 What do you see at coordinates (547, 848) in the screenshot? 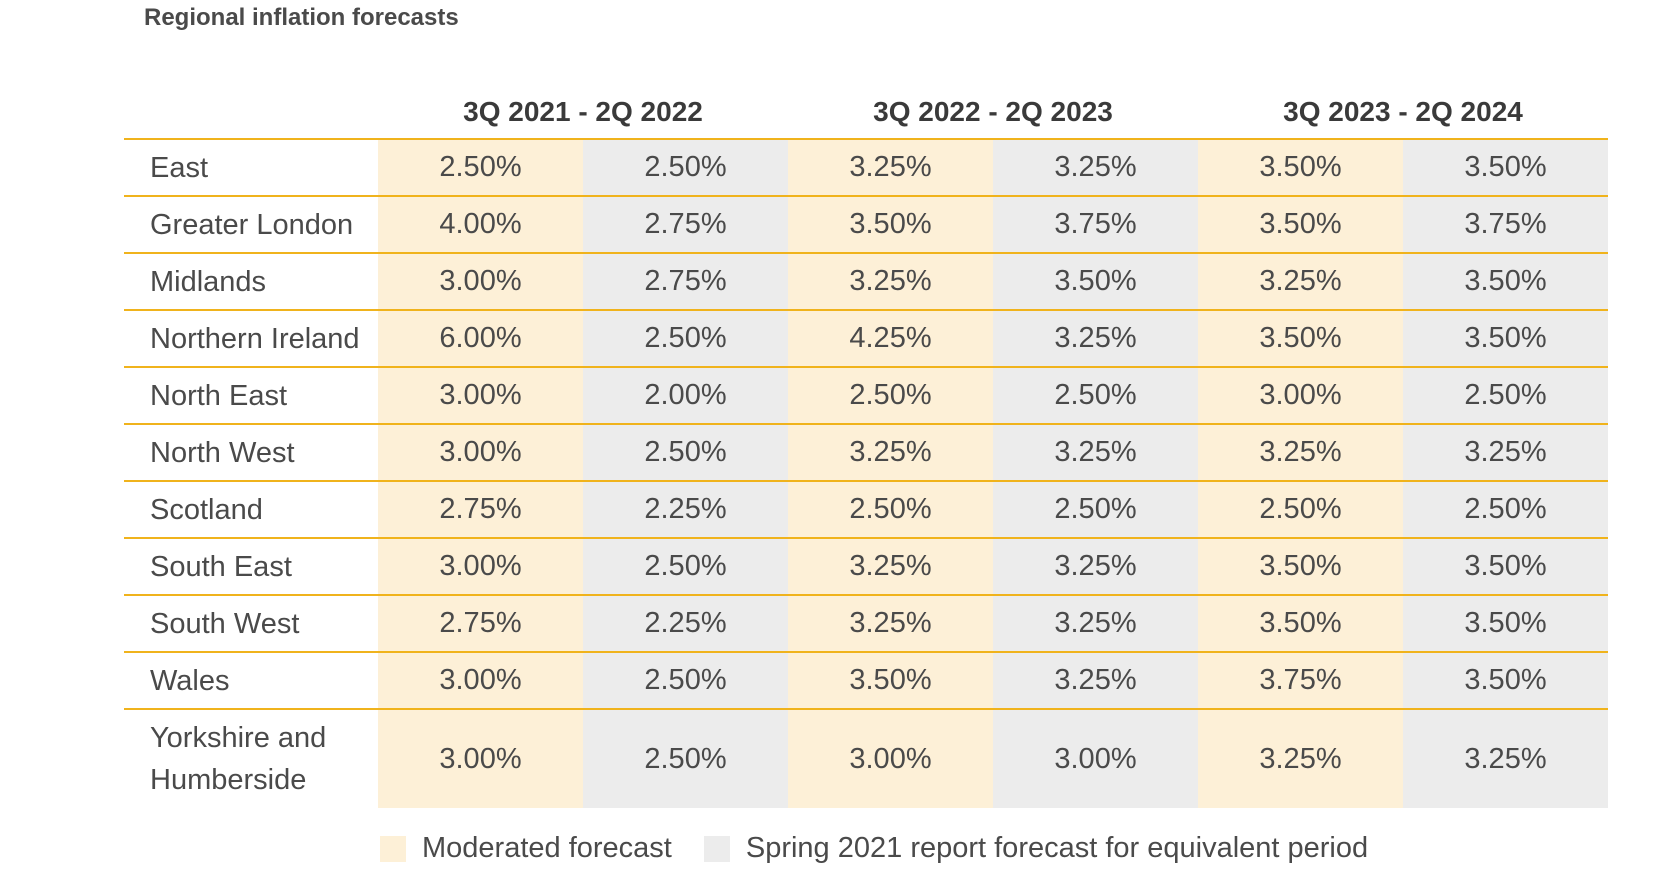
I see `legend-label-moderated: Moderated forecast` at bounding box center [547, 848].